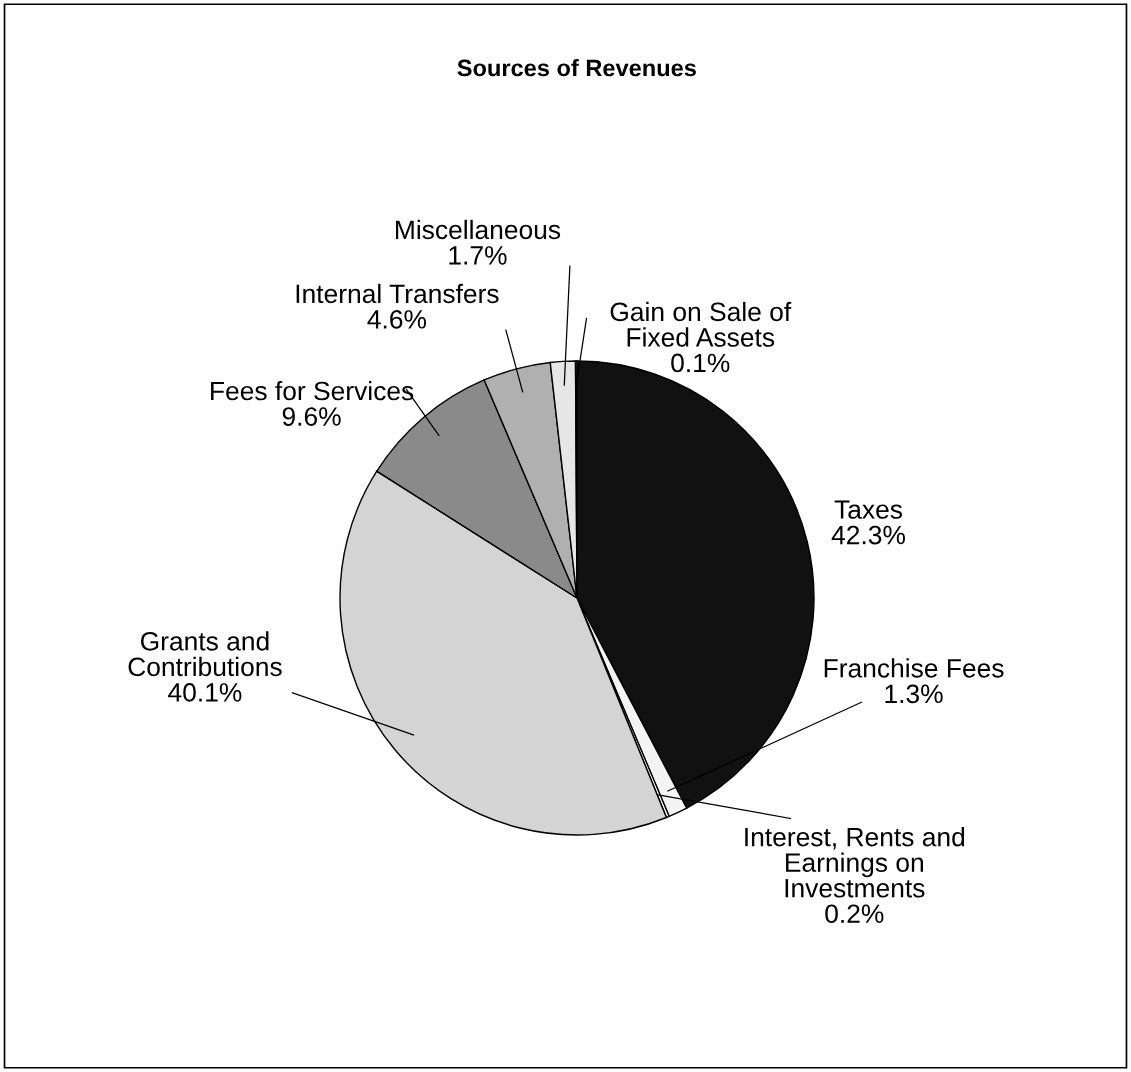  Describe the element at coordinates (205, 692) in the screenshot. I see `data-label: 40.1%` at that location.